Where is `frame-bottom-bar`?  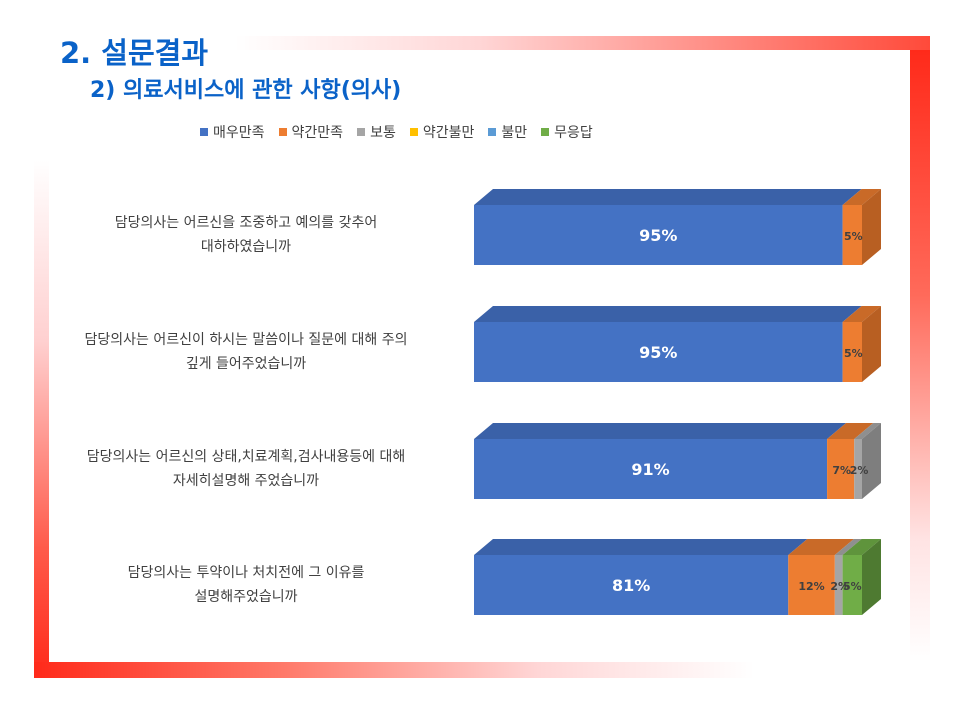
frame-bottom-bar is located at coordinates (394, 670).